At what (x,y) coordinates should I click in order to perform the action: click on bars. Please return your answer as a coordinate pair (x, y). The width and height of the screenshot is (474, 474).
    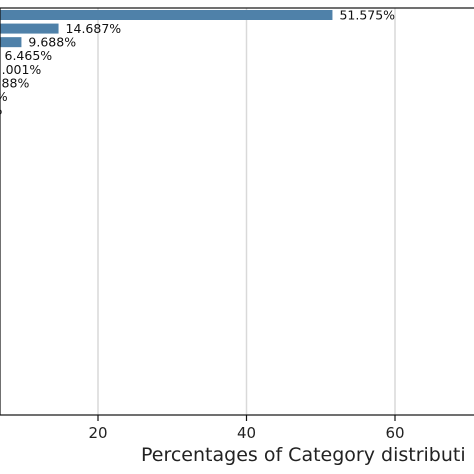
    Looking at the image, I should click on (166, 29).